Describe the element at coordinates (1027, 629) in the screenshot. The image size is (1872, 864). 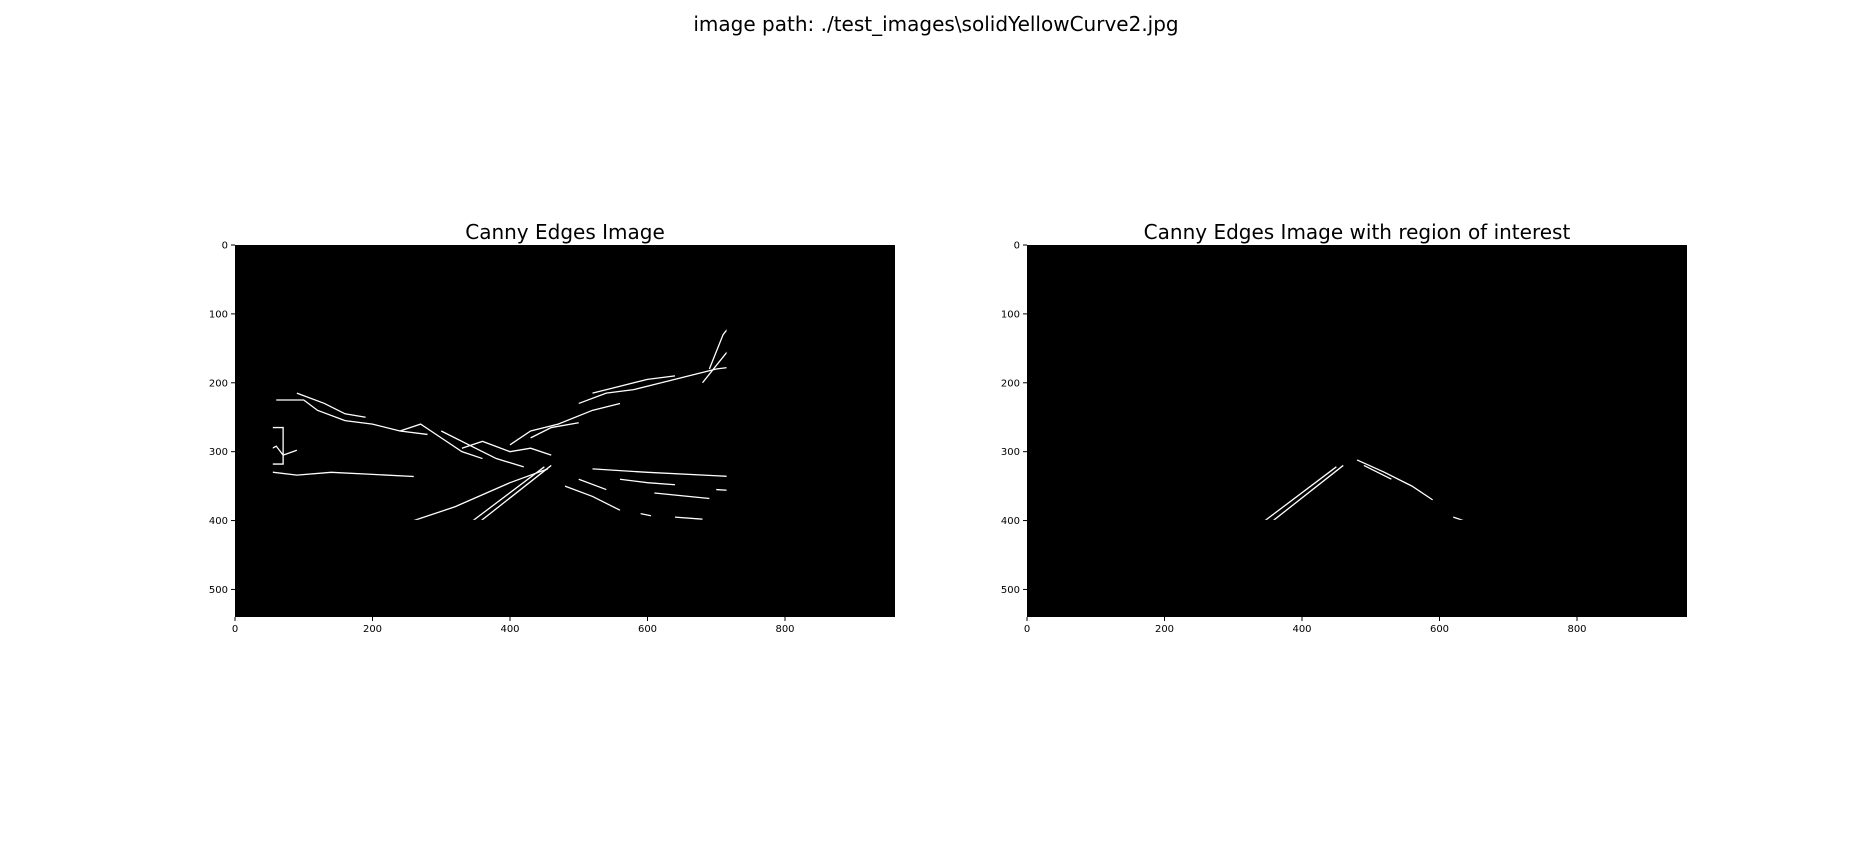
I see `roi-xtick-label: 0` at that location.